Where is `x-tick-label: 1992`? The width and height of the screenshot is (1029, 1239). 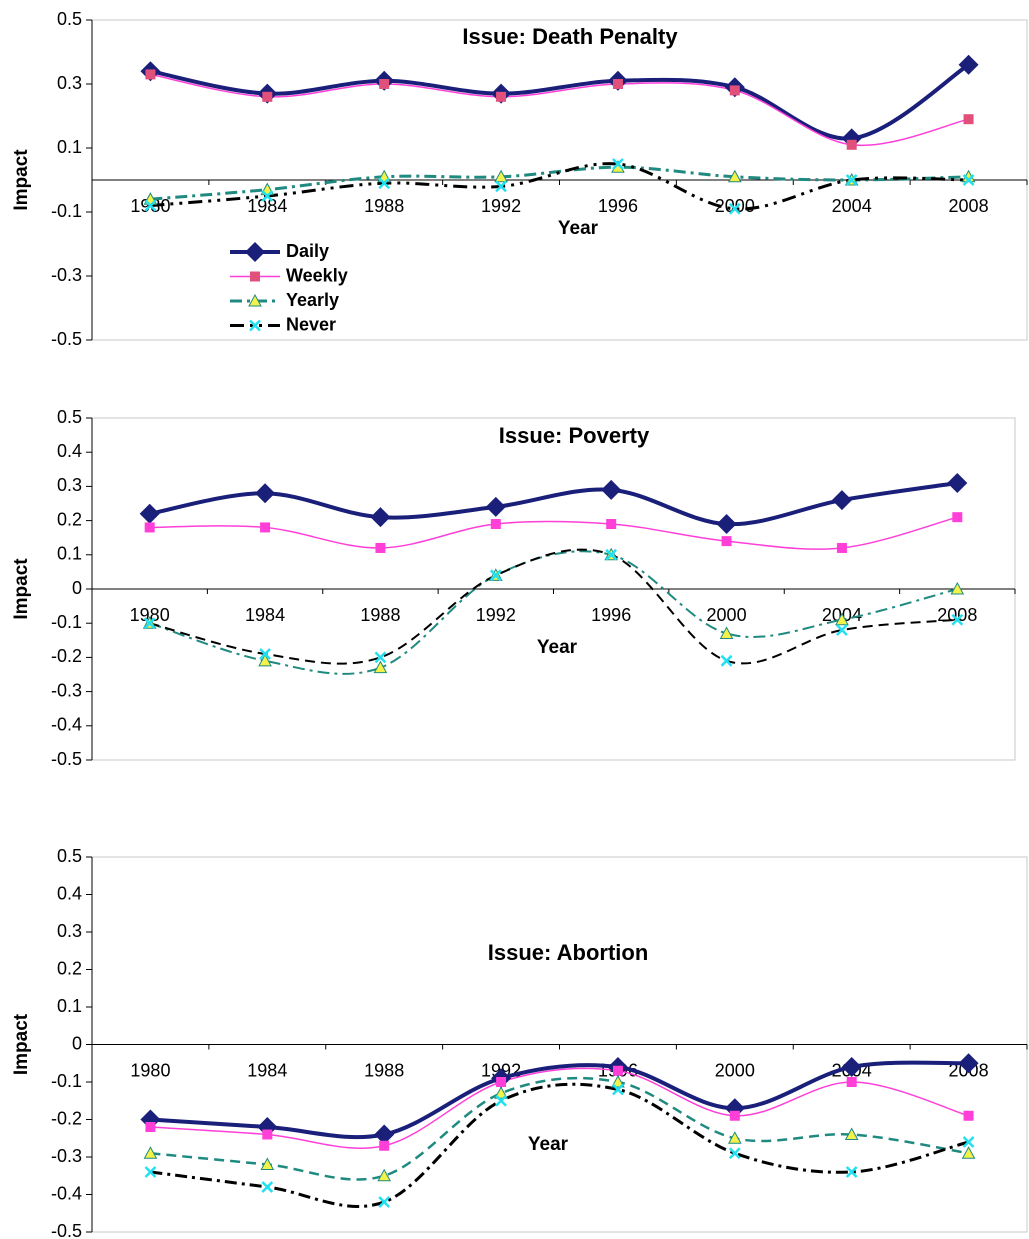 x-tick-label: 1992 is located at coordinates (501, 206).